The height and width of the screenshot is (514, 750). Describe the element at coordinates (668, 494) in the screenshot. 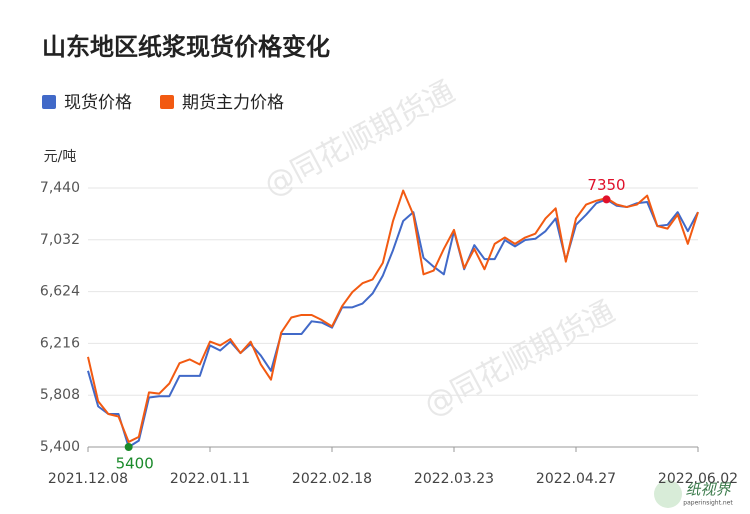

I see `logo-icon` at that location.